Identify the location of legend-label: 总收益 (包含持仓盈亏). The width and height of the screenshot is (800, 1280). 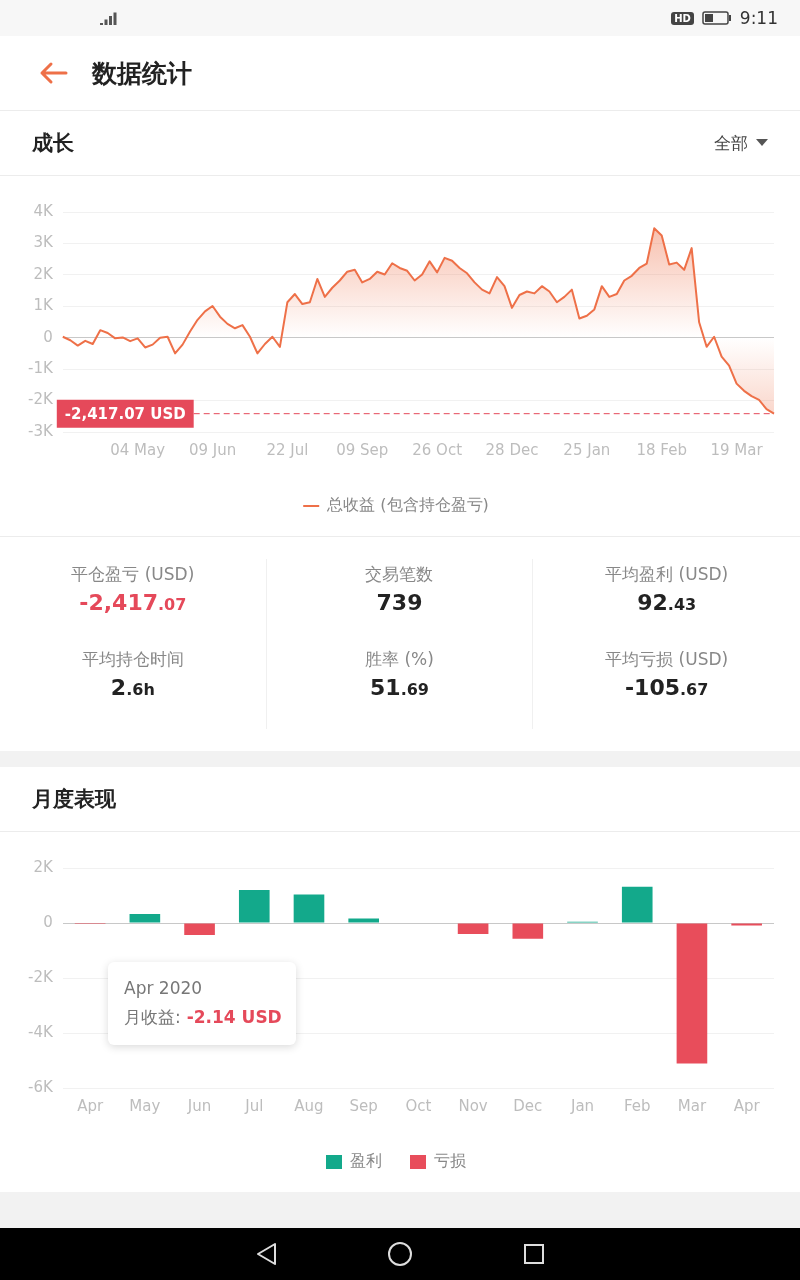
(407, 505).